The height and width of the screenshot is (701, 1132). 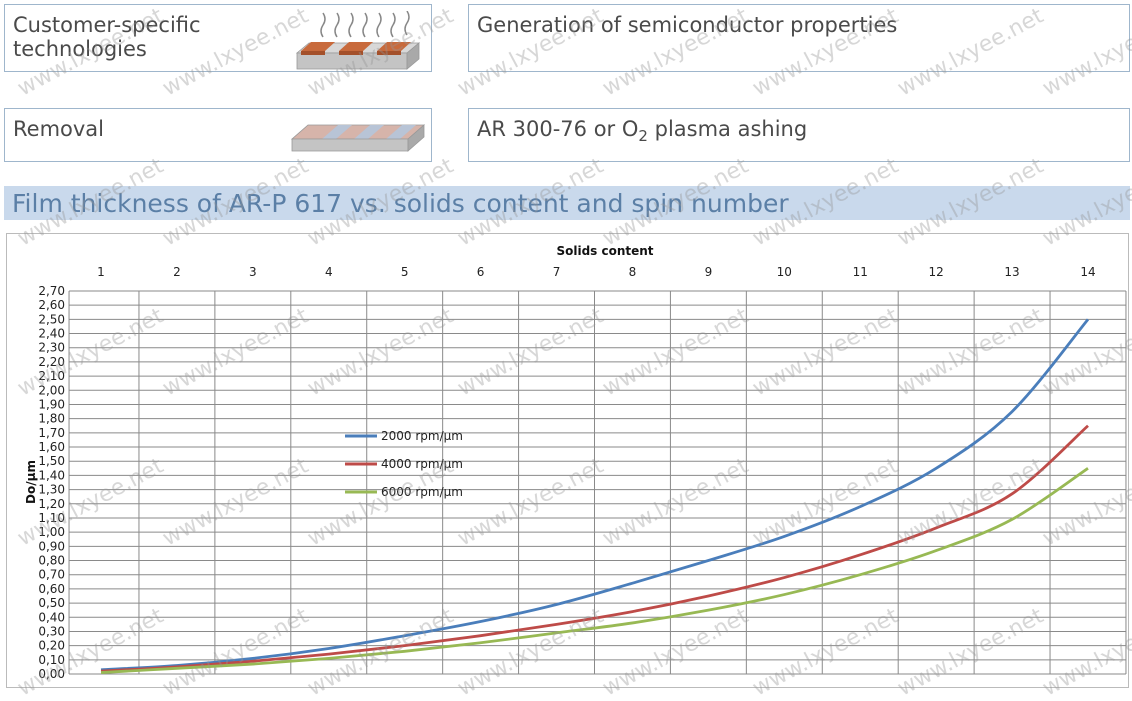 I want to click on y-tick-label: 1,40, so click(x=51, y=475).